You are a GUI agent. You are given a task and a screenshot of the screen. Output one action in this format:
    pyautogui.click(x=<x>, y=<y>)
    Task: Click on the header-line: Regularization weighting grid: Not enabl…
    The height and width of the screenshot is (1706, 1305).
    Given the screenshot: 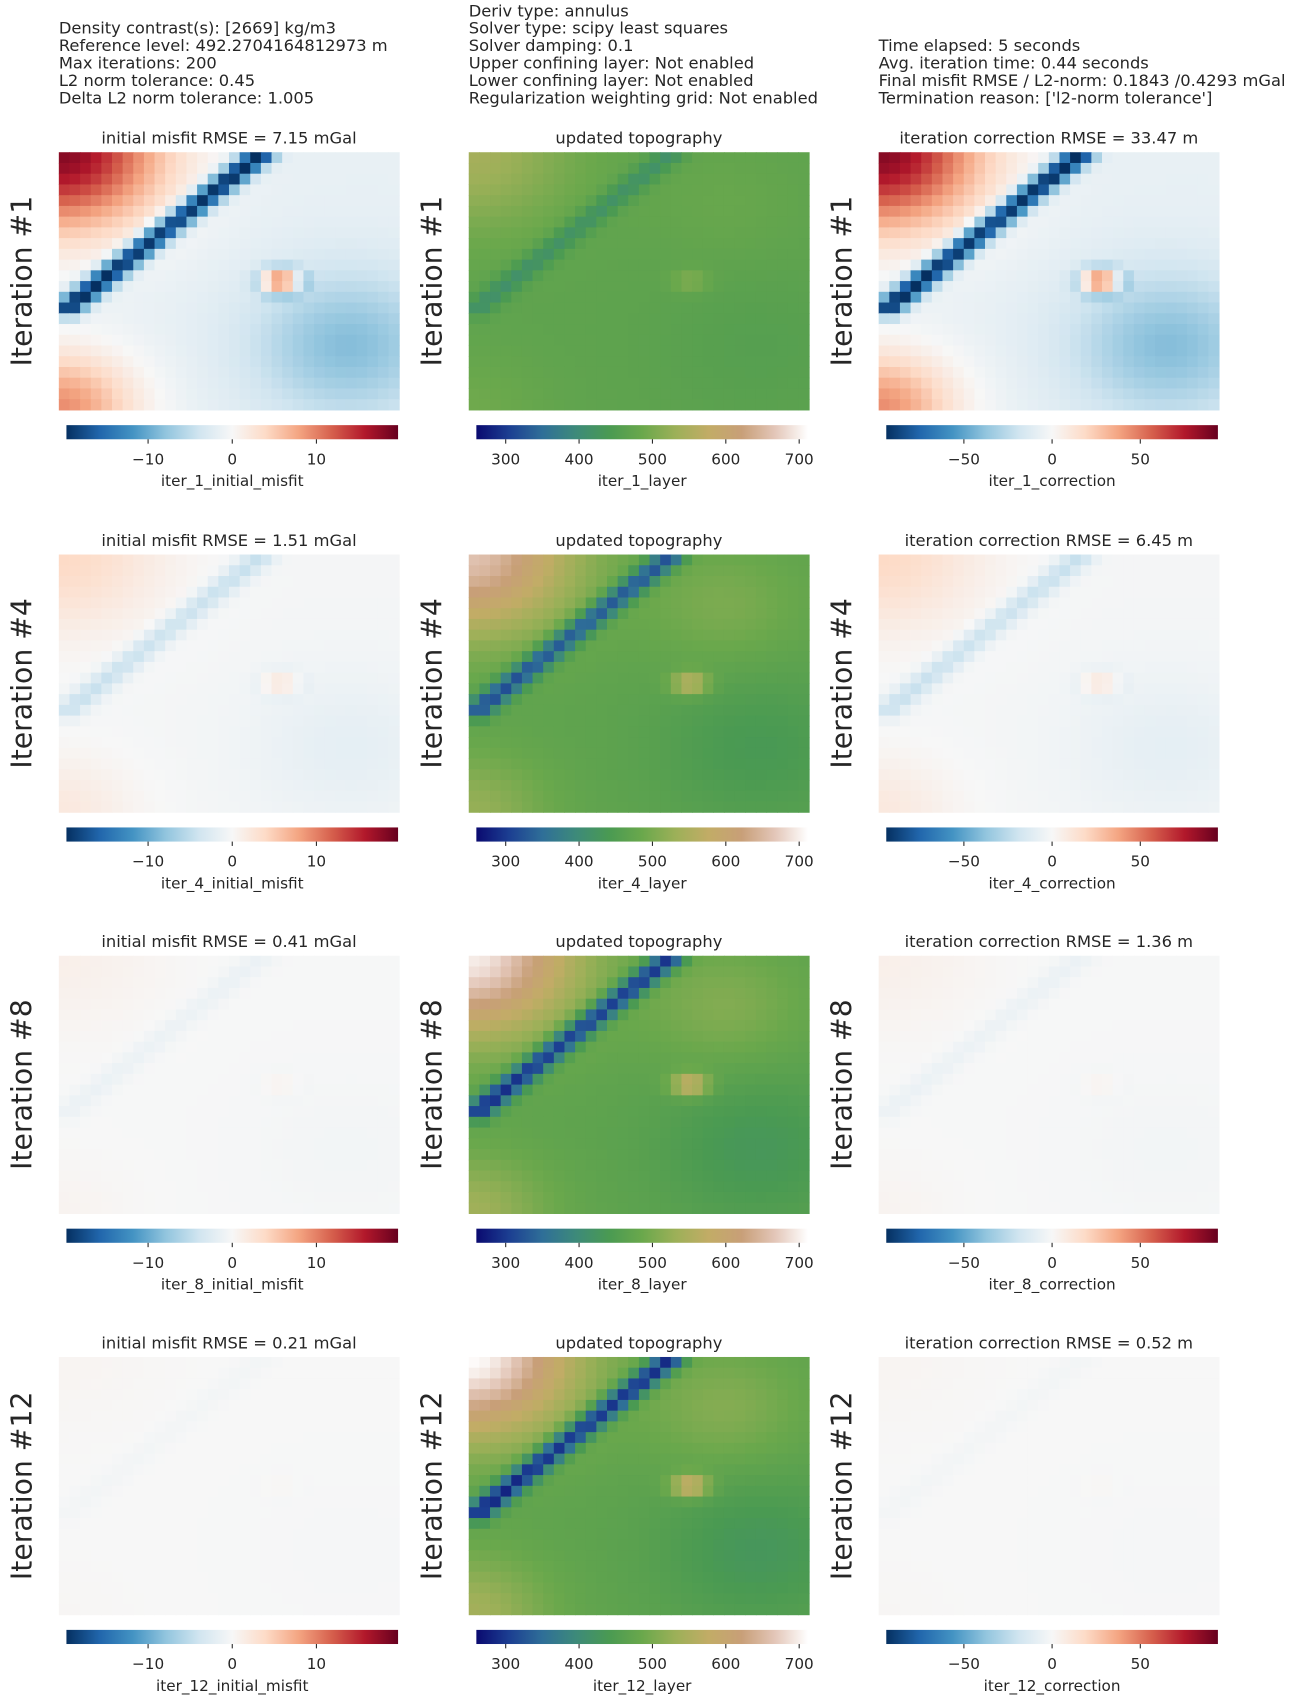 What is the action you would take?
    pyautogui.click(x=643, y=97)
    